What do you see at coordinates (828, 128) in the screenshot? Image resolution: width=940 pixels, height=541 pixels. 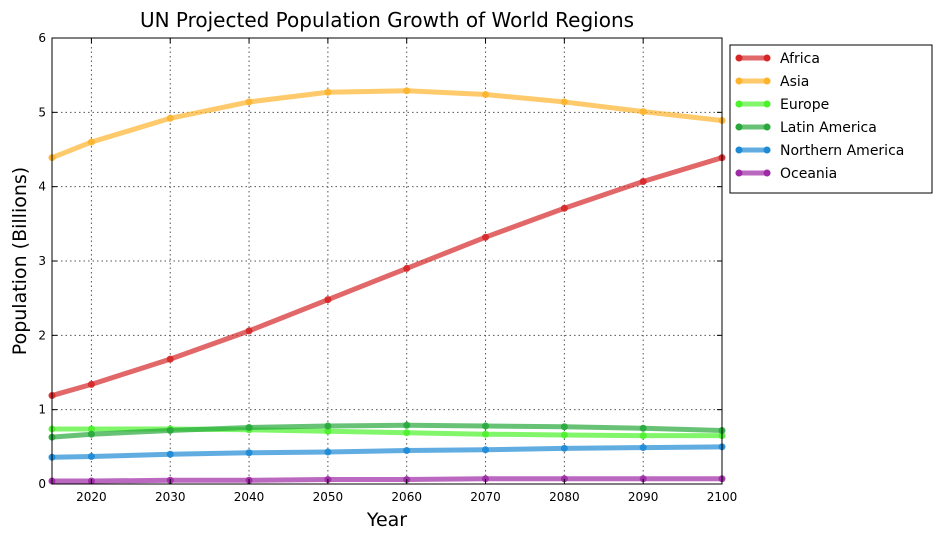 I see `legend-label: Latin America` at bounding box center [828, 128].